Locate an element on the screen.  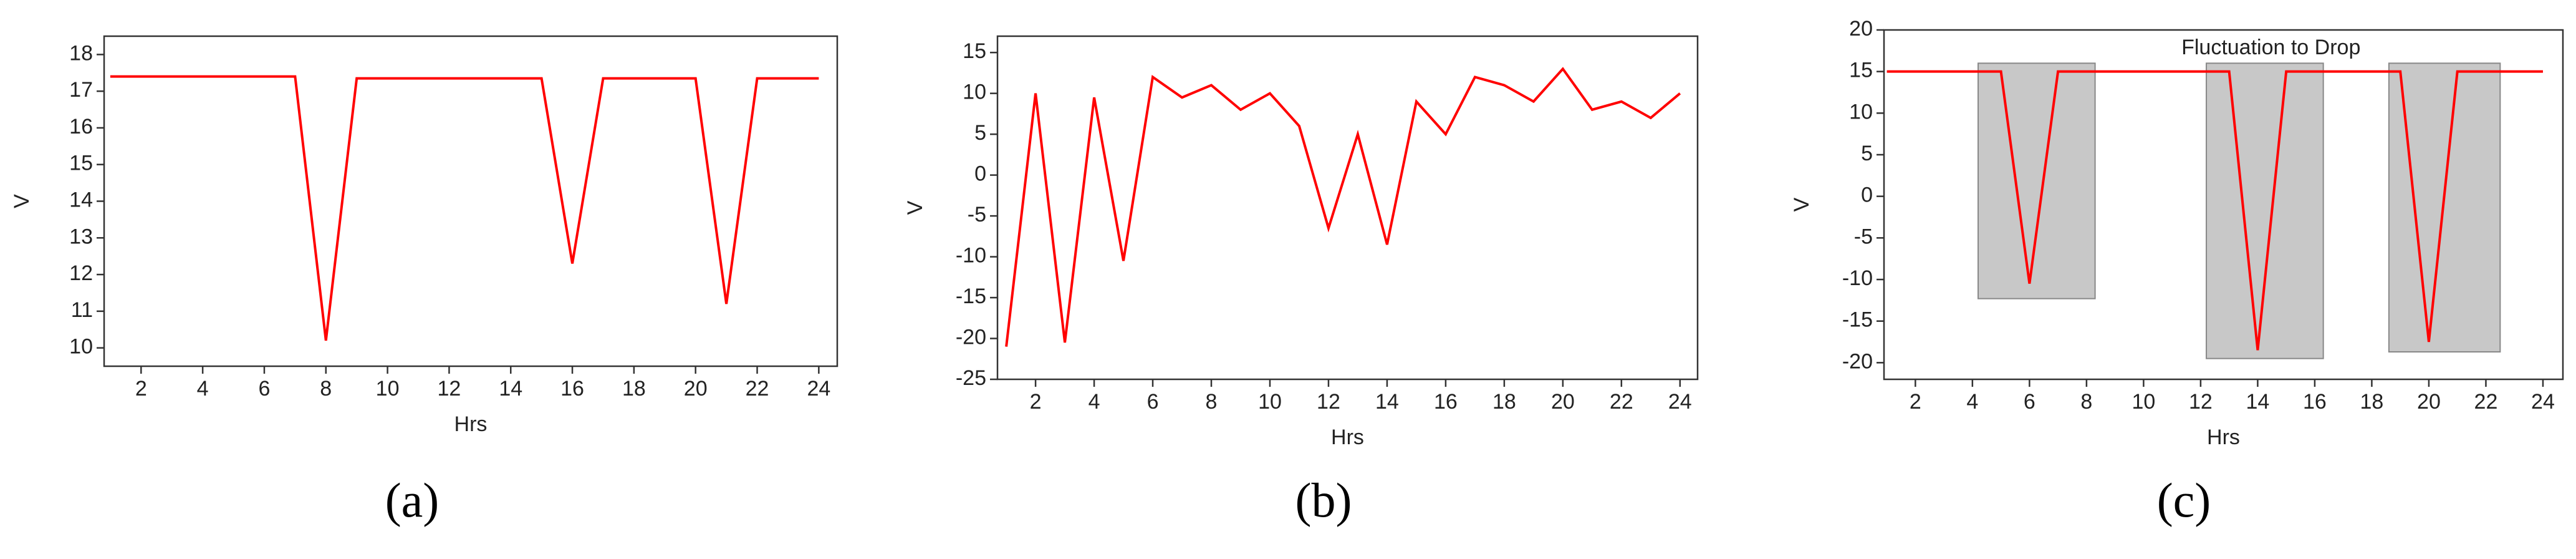
annotation: Fluctuation to Drop is located at coordinates (2270, 48).